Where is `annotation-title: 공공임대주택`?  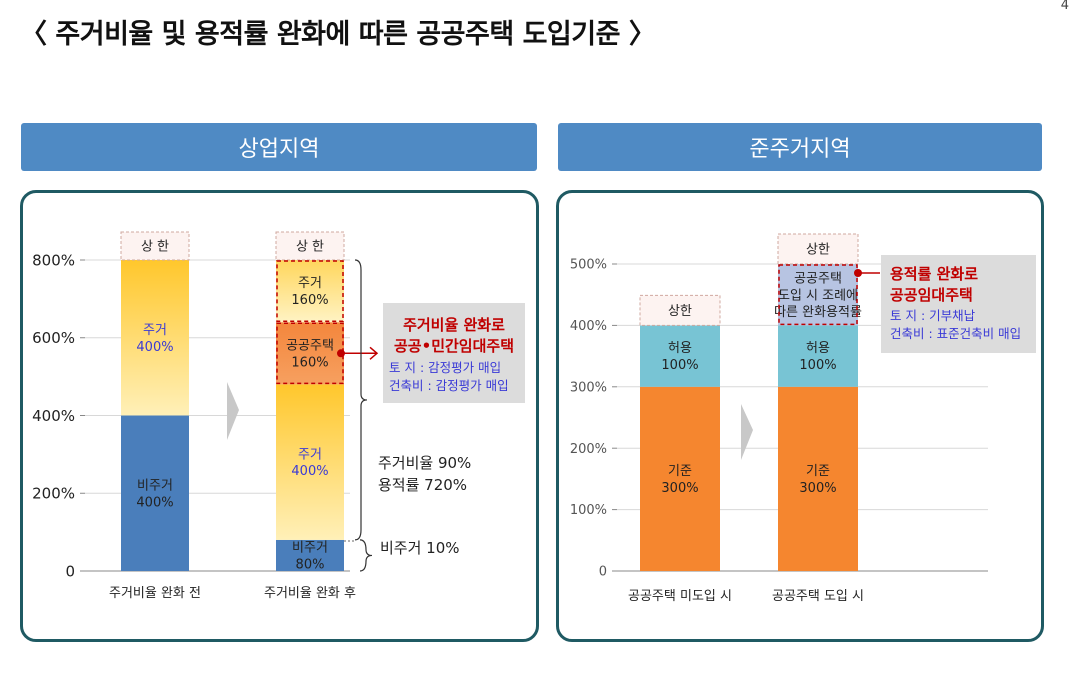
annotation-title: 공공임대주택 is located at coordinates (931, 295).